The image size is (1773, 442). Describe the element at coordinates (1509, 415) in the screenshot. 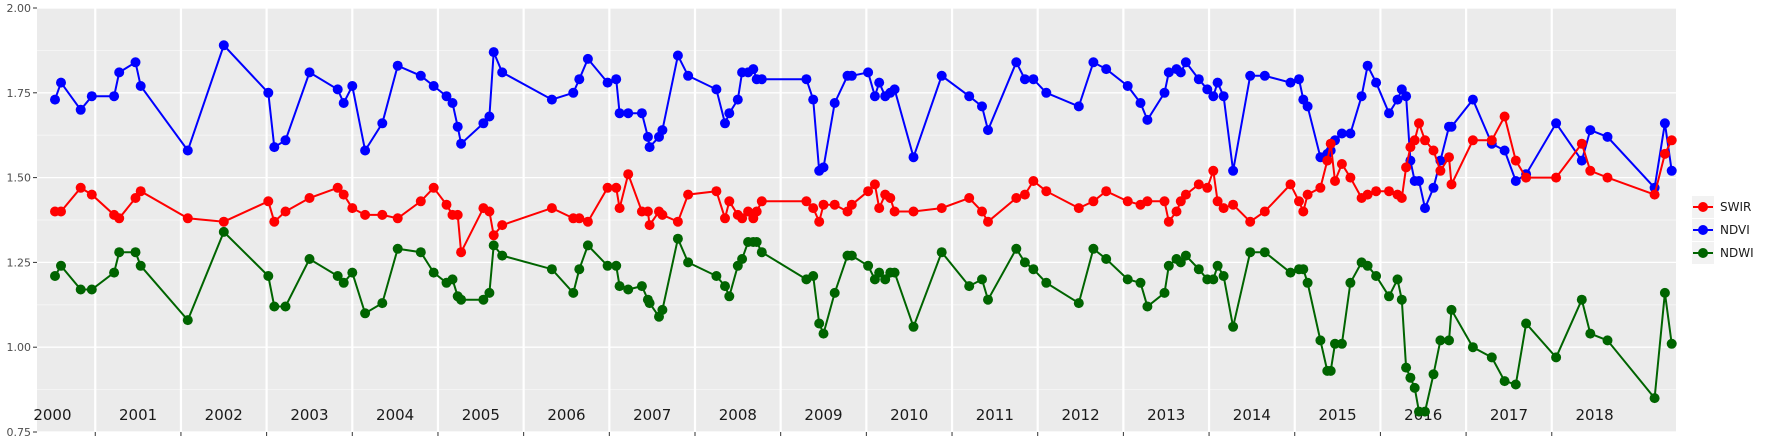

I see `year-label: 2017` at that location.